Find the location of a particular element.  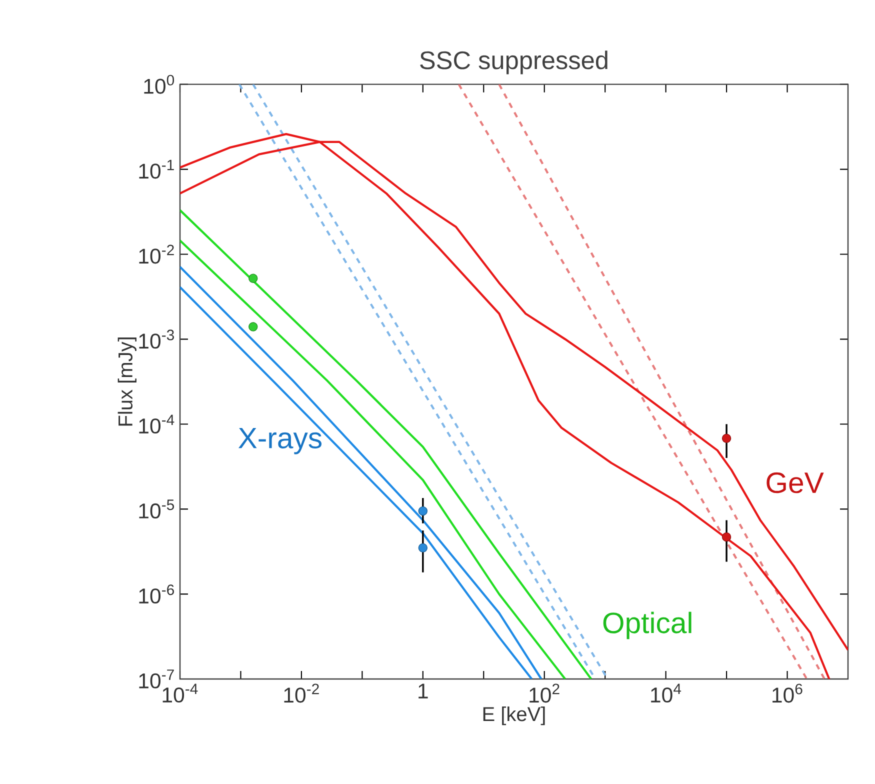

x-tick-label: 10$^{4}$ is located at coordinates (666, 693).